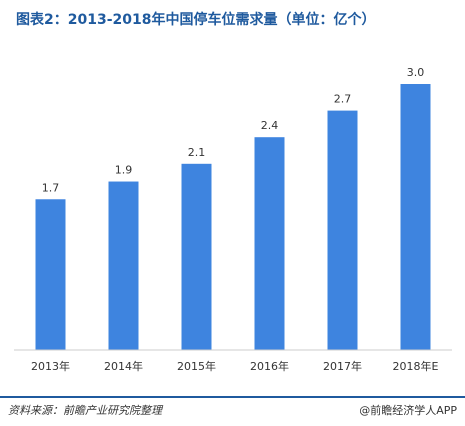  What do you see at coordinates (408, 410) in the screenshot?
I see `brand-credit: @前瞻经济学人APP` at bounding box center [408, 410].